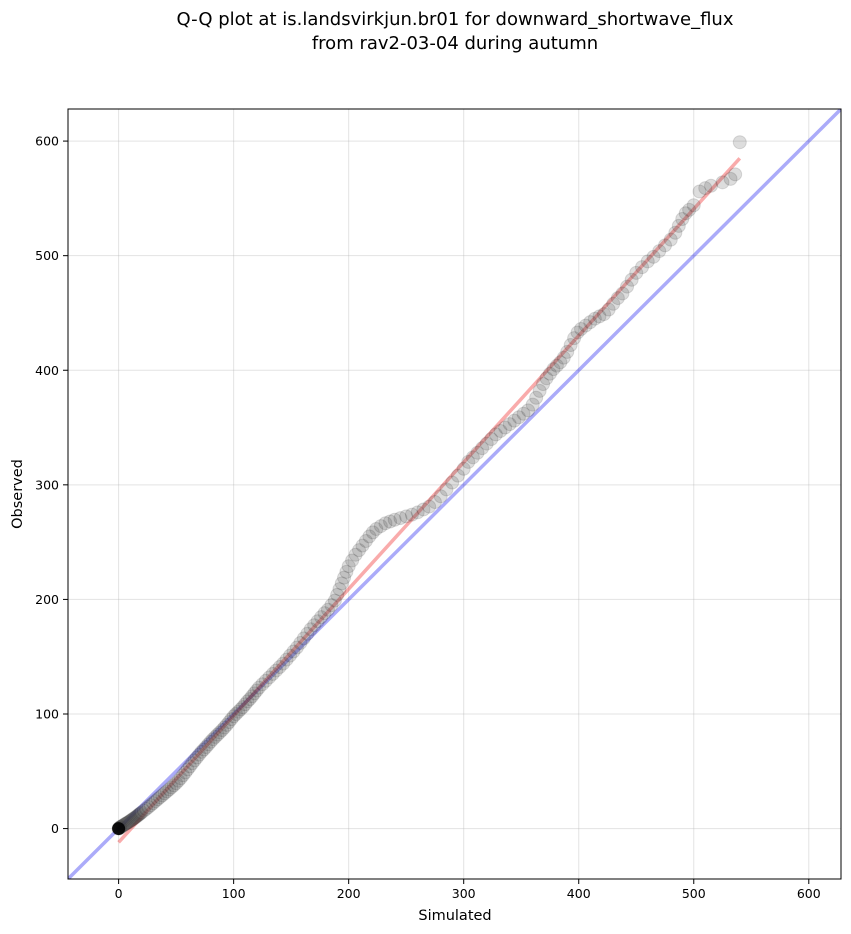 This screenshot has width=851, height=934. I want to click on x-tick-label: 100, so click(234, 893).